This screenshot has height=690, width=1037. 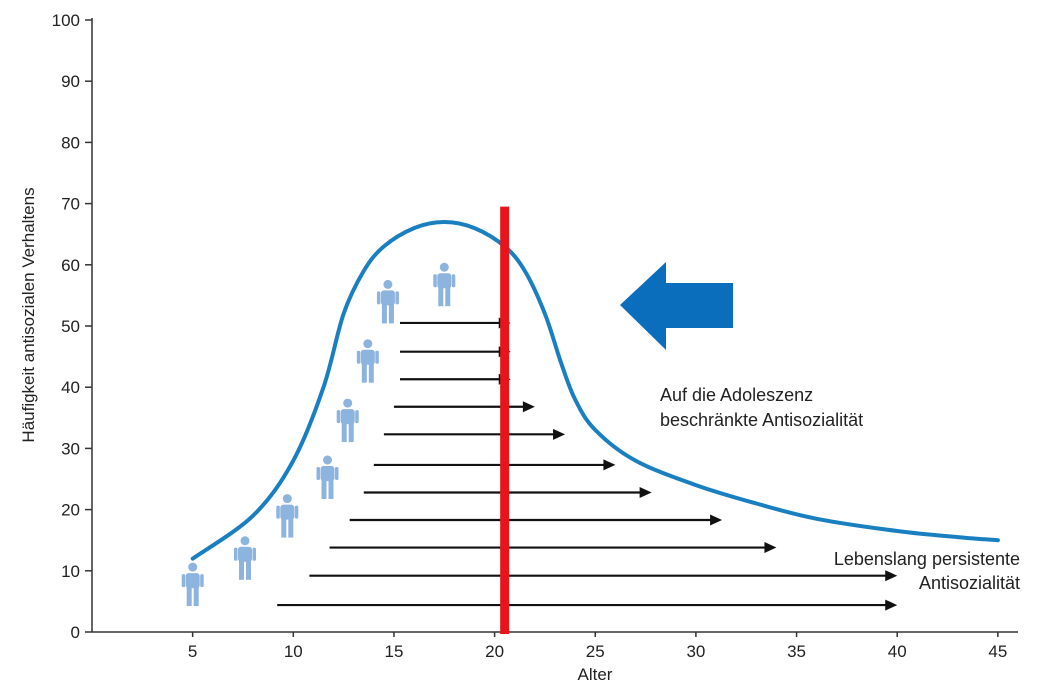 I want to click on x-tick-label: 25, so click(x=595, y=651).